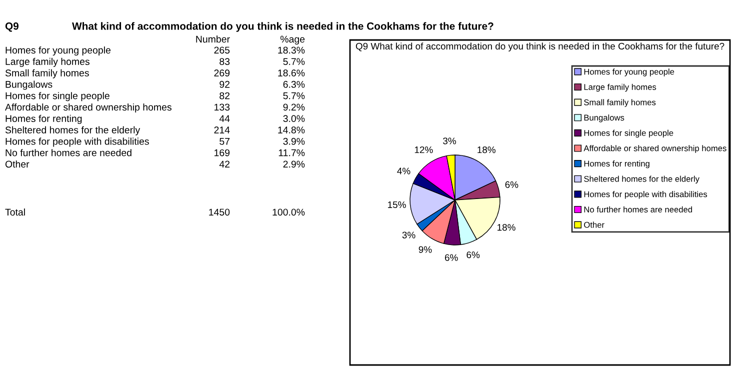  I want to click on text: What kind of accommodation do you think is needed in the Cookhams for the future?, so click(283, 27).